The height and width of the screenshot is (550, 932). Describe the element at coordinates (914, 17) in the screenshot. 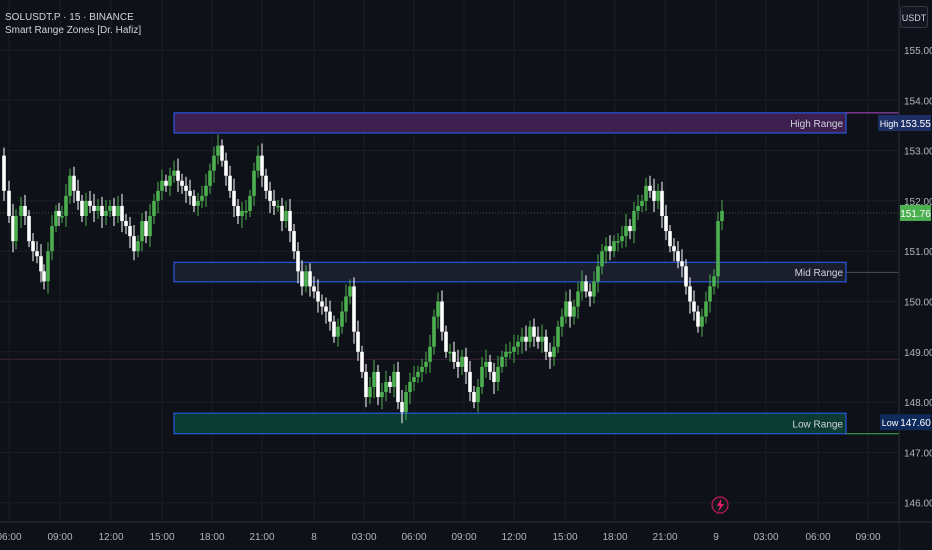

I see `currency-unit-button: USDT` at that location.